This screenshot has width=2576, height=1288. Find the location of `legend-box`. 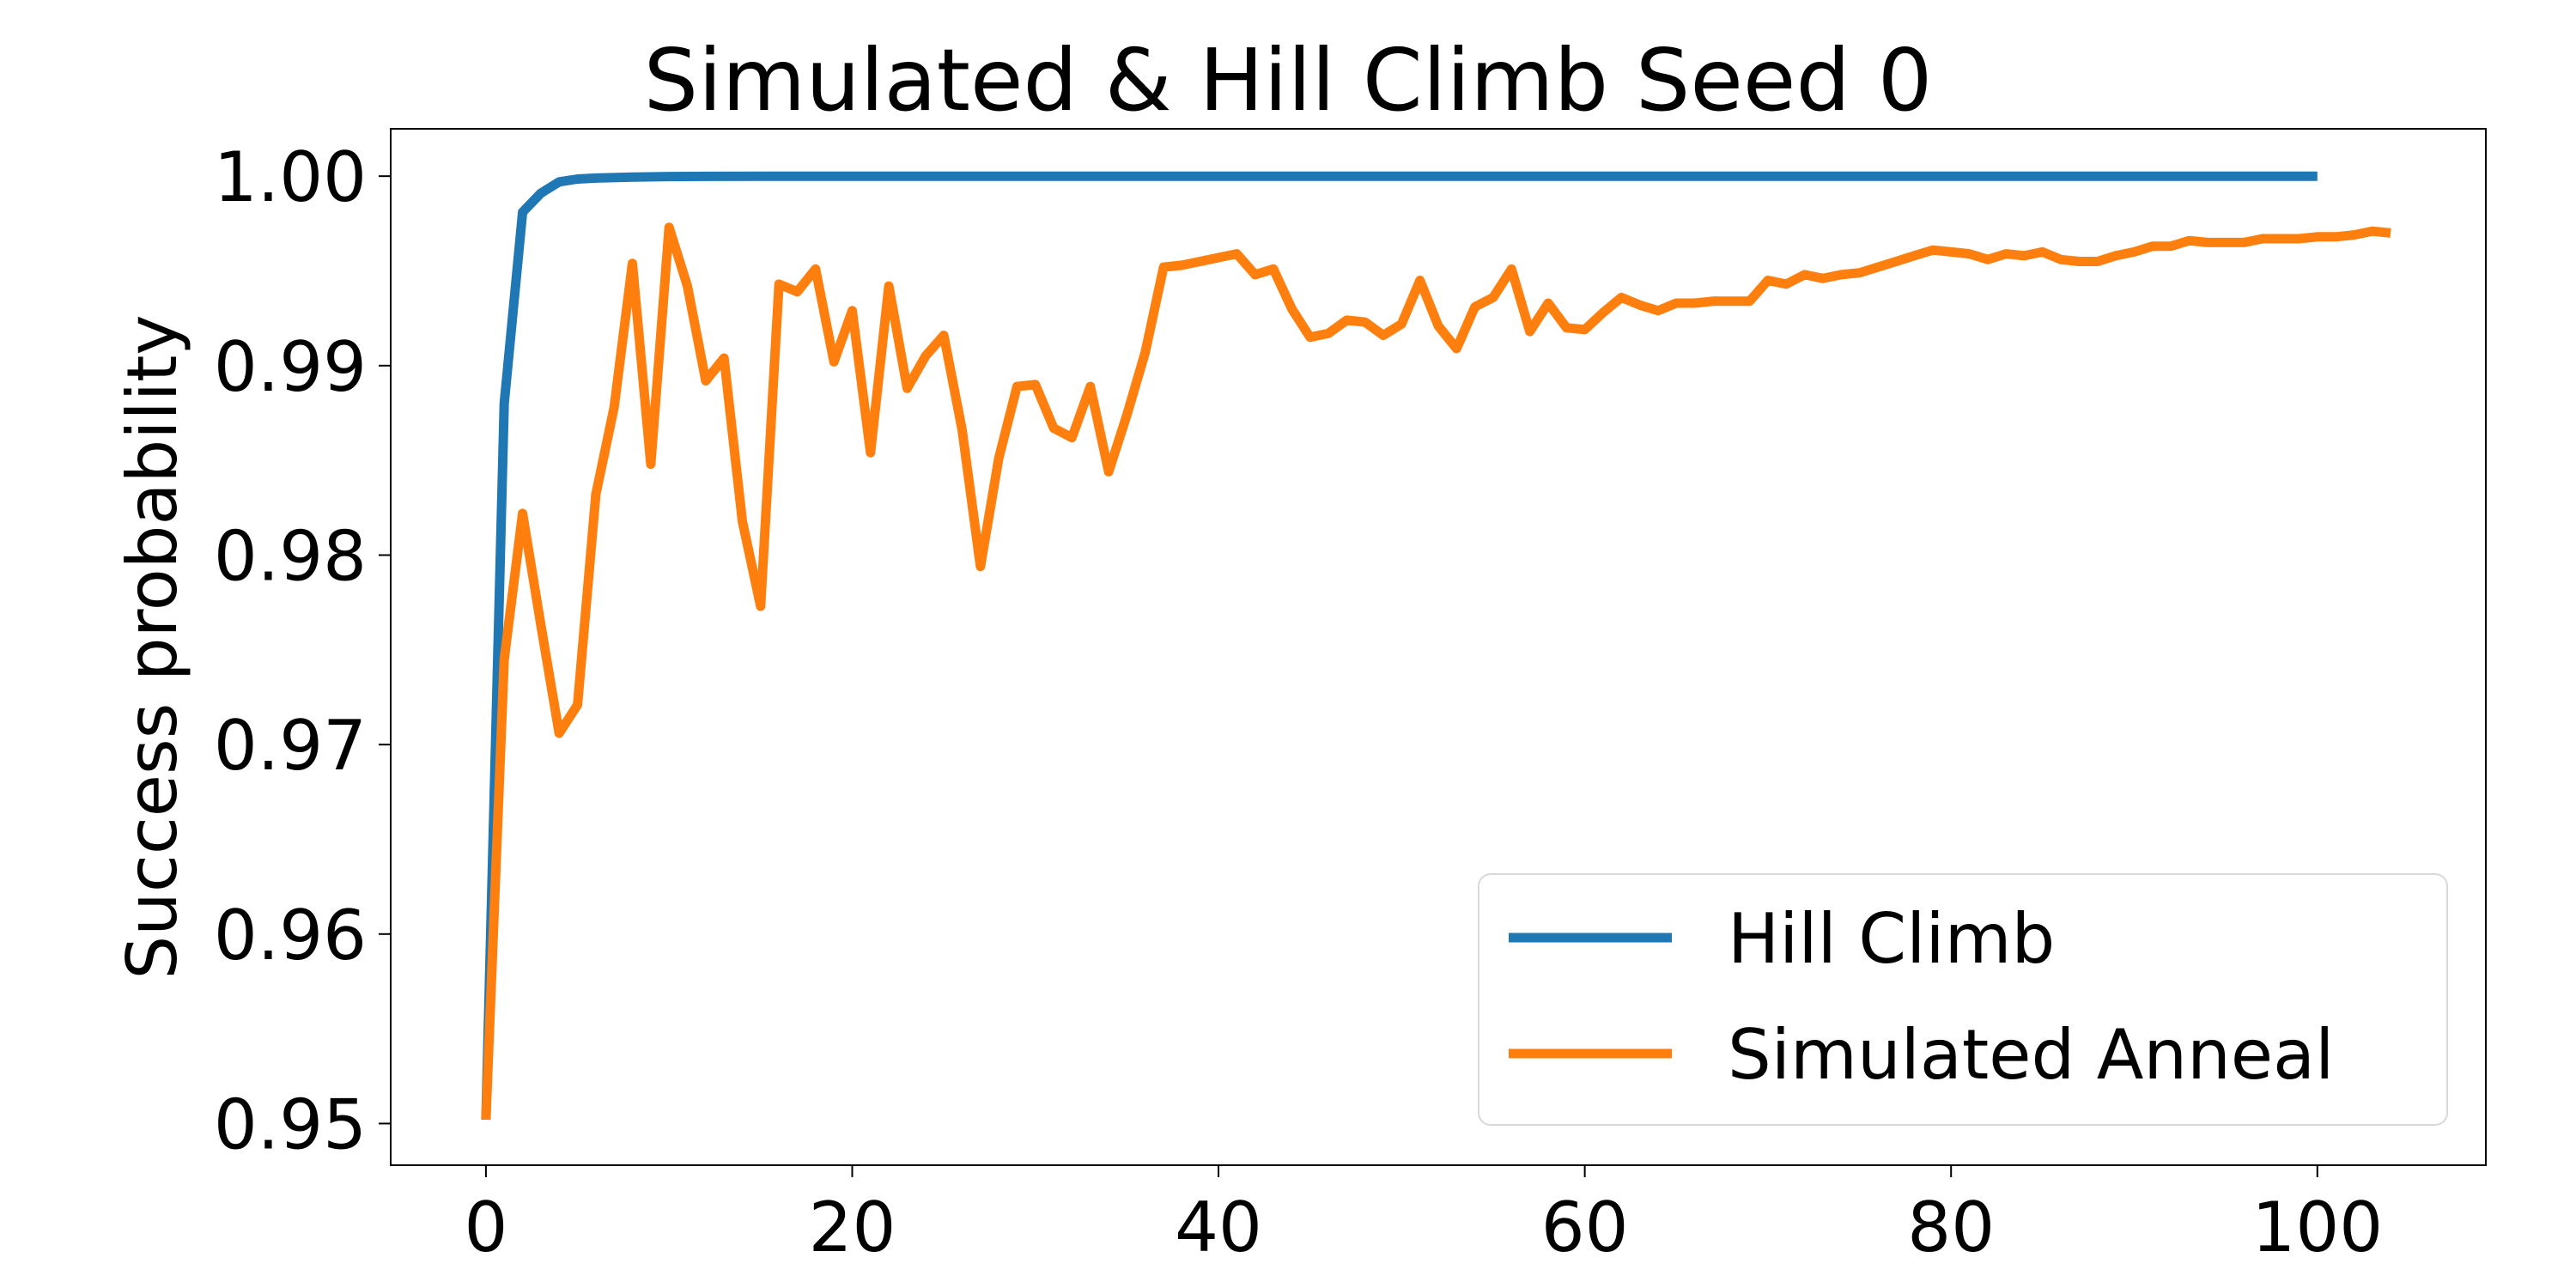

legend-box is located at coordinates (1963, 999).